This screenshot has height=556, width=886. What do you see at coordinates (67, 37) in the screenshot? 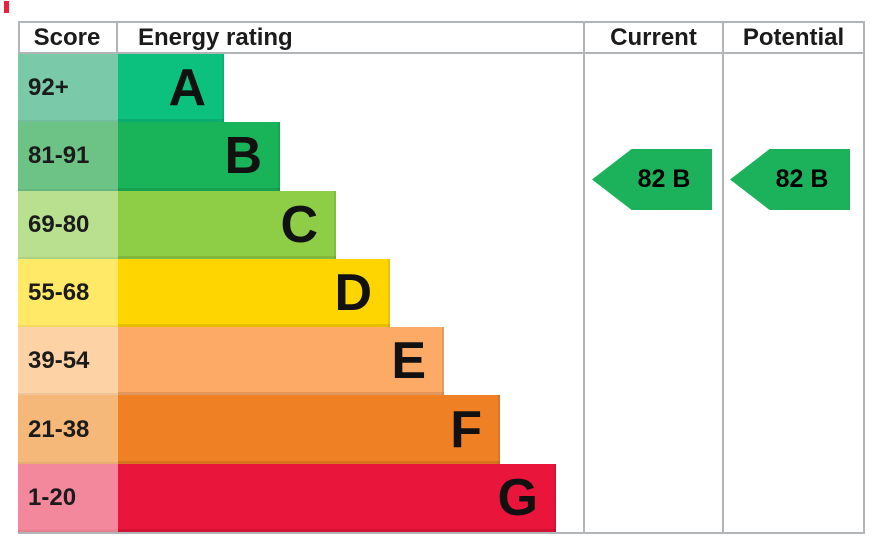
I see `score-header: Score` at bounding box center [67, 37].